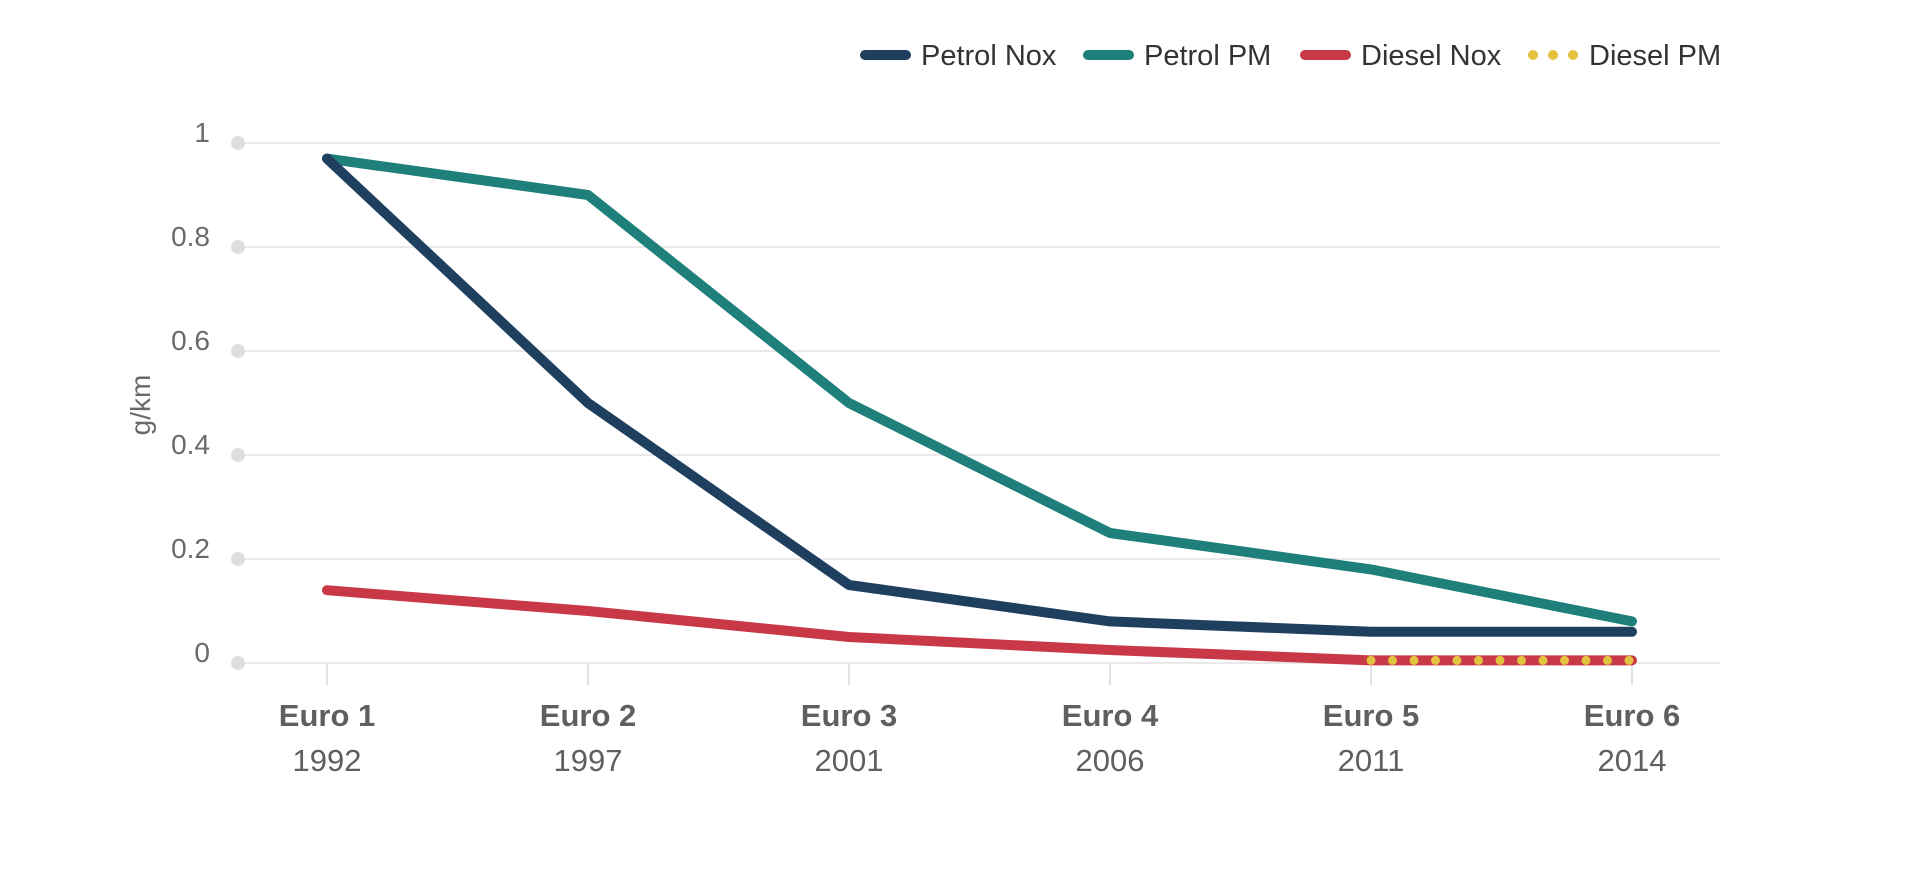  Describe the element at coordinates (1290, 56) in the screenshot. I see `legend: Petrol Nox Petrol PM Diesel Nox Diesel PM` at that location.